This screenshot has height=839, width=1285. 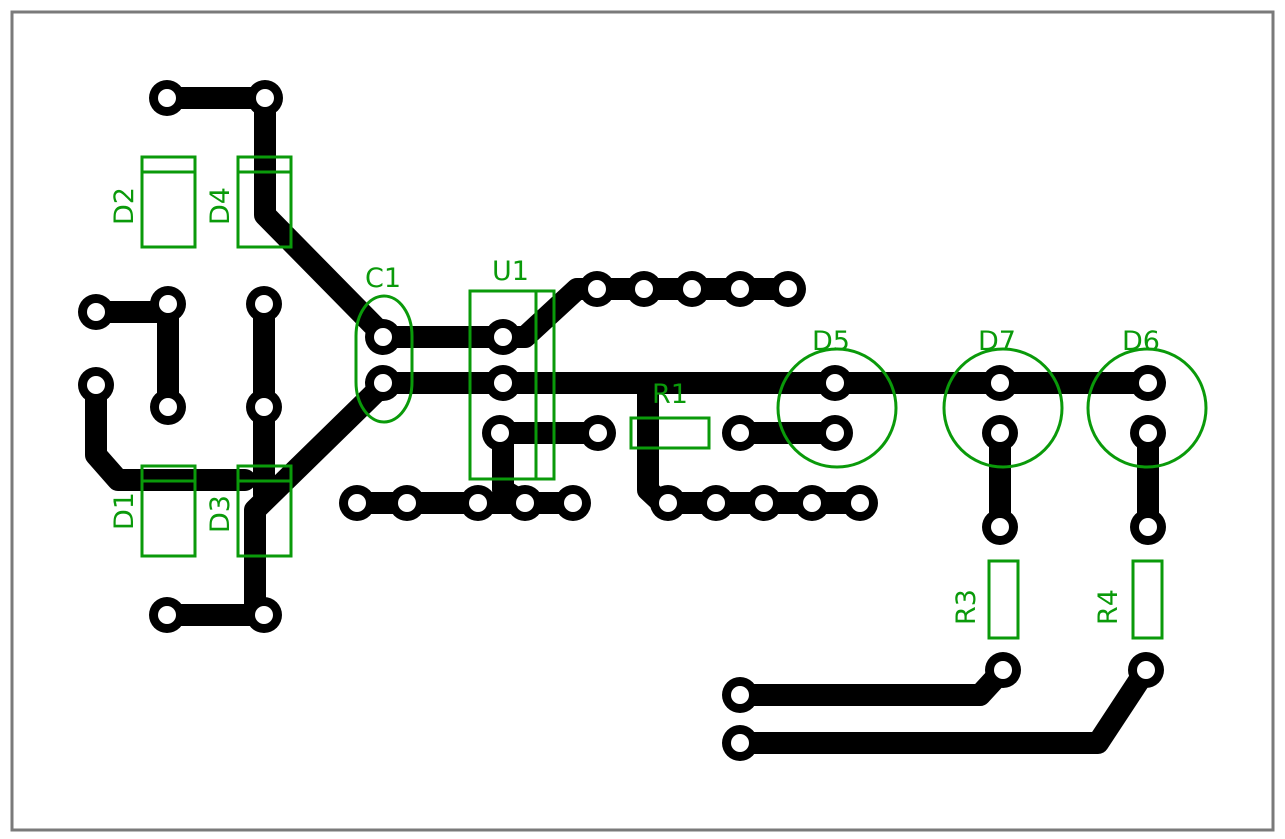 I want to click on label-d1: D1, so click(x=124, y=511).